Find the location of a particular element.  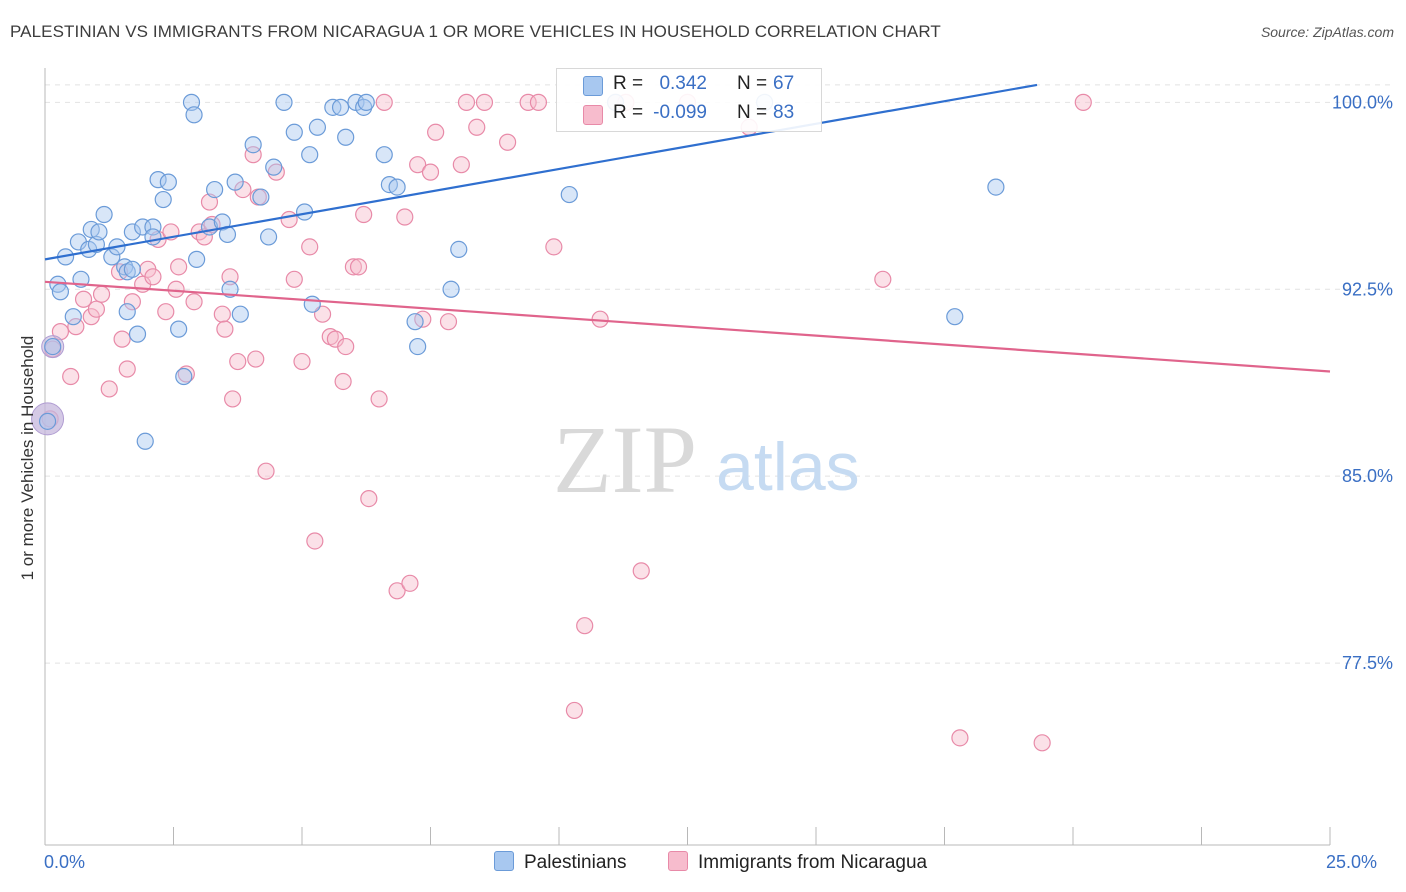

legend-label-palestinians: Palestinians is located at coordinates (575, 862).